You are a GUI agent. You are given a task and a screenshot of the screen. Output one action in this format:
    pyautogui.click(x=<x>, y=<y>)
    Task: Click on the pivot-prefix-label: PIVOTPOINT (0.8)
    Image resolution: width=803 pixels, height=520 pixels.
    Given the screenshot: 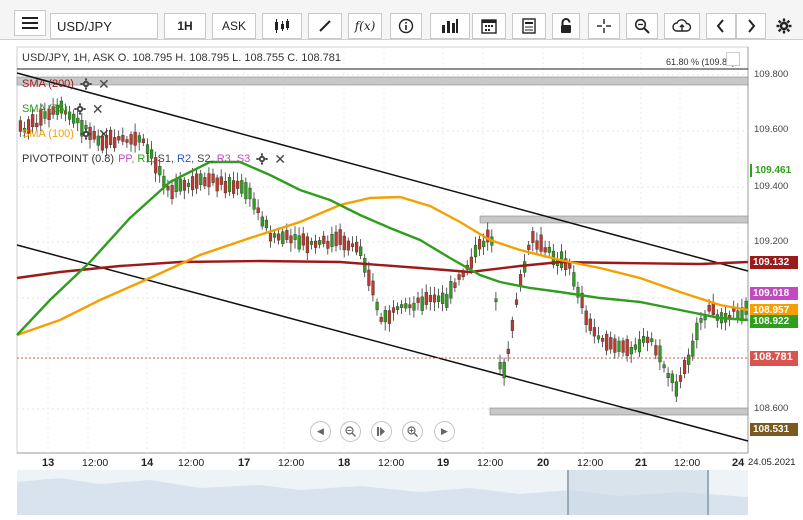 What is the action you would take?
    pyautogui.click(x=68, y=159)
    